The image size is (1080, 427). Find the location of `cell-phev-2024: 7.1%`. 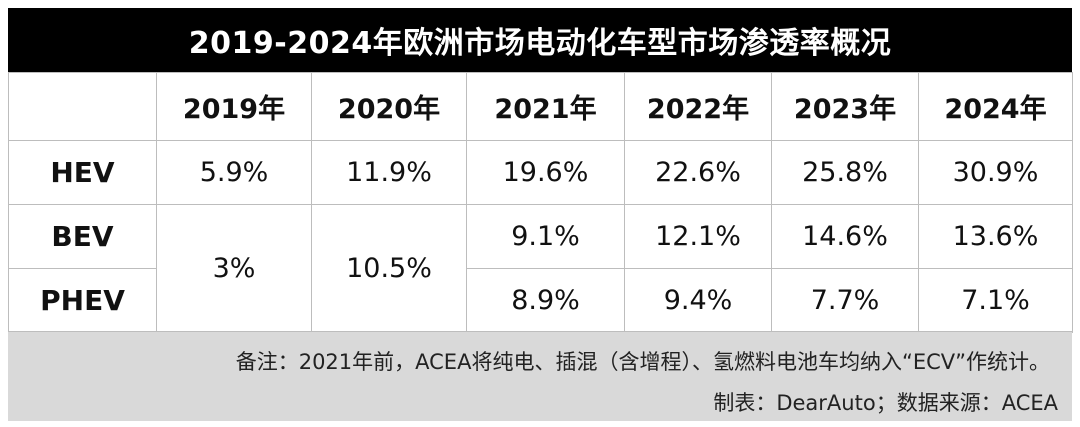

cell-phev-2024: 7.1% is located at coordinates (995, 300).